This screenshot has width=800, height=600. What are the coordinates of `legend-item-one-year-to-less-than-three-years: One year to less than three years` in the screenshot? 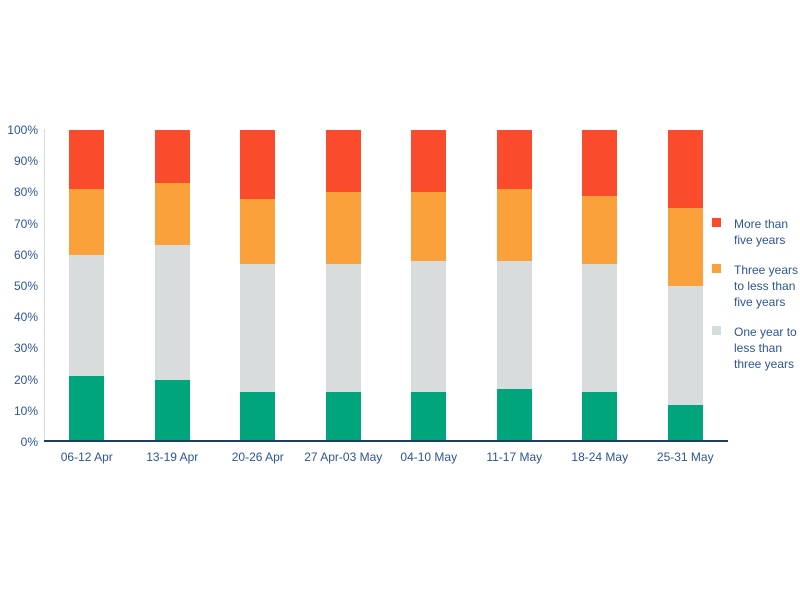 It's located at (756, 348).